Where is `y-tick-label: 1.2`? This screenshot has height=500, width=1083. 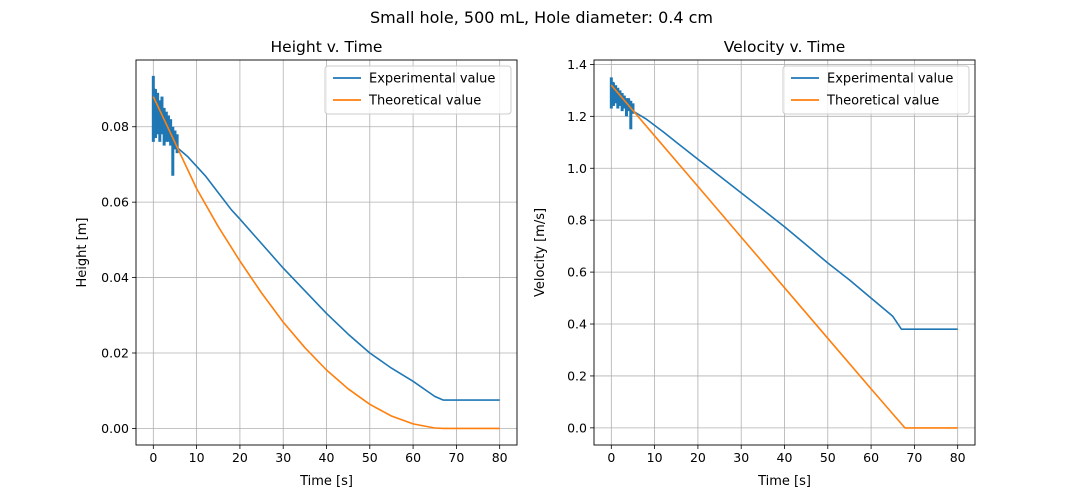
y-tick-label: 1.2 is located at coordinates (577, 116).